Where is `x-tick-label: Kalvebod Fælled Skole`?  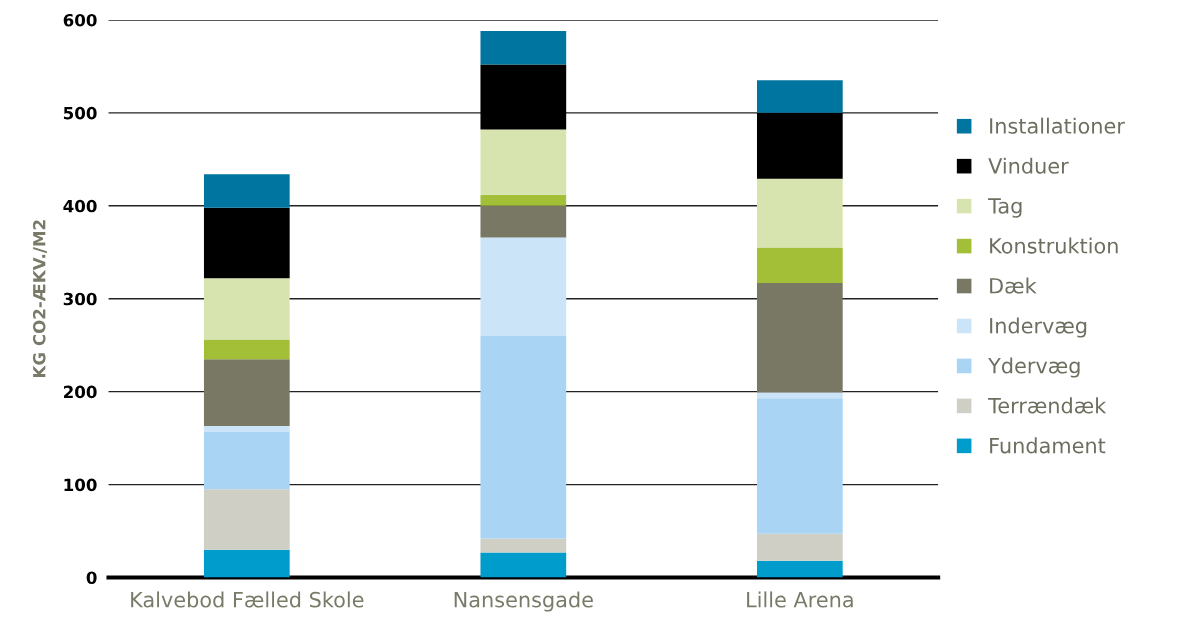
x-tick-label: Kalvebod Fælled Skole is located at coordinates (247, 599).